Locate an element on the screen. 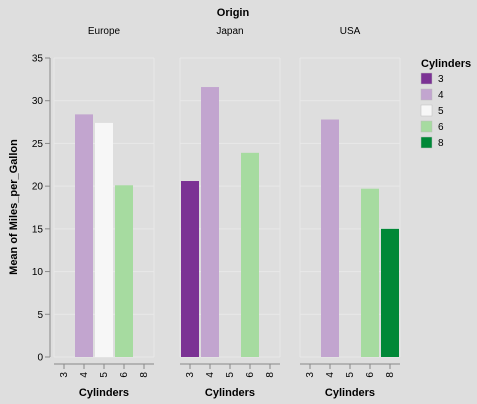 The width and height of the screenshot is (477, 404). legend-label: 5 is located at coordinates (441, 111).